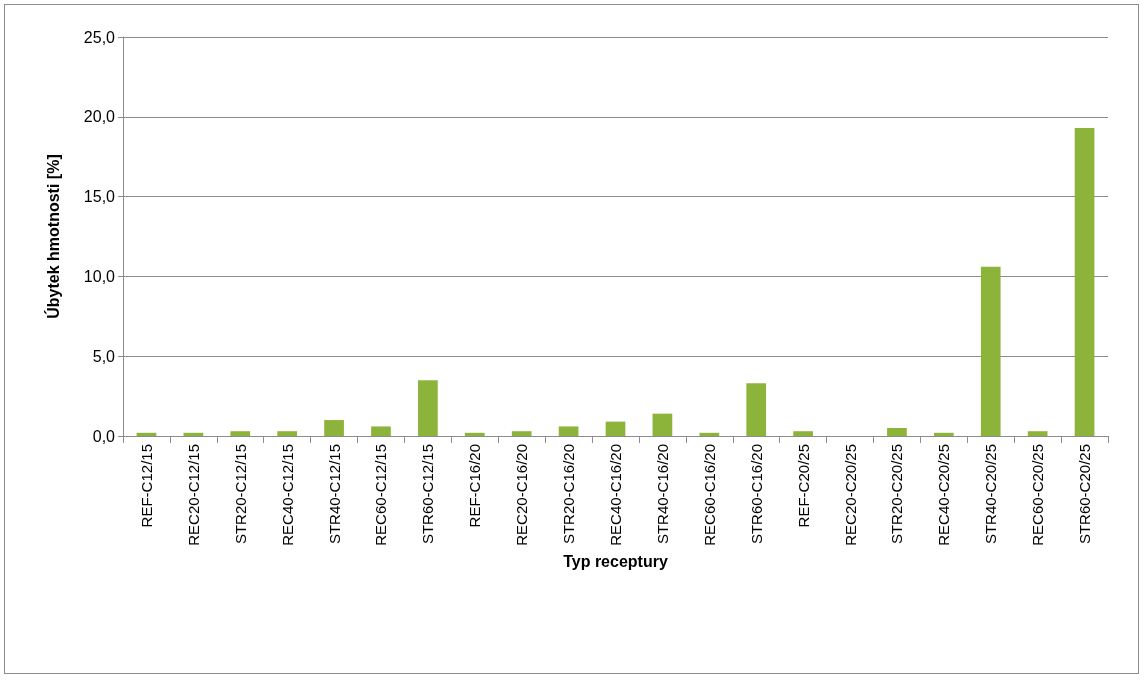  Describe the element at coordinates (850, 495) in the screenshot. I see `x-tick-label: REC20-C20/25` at that location.